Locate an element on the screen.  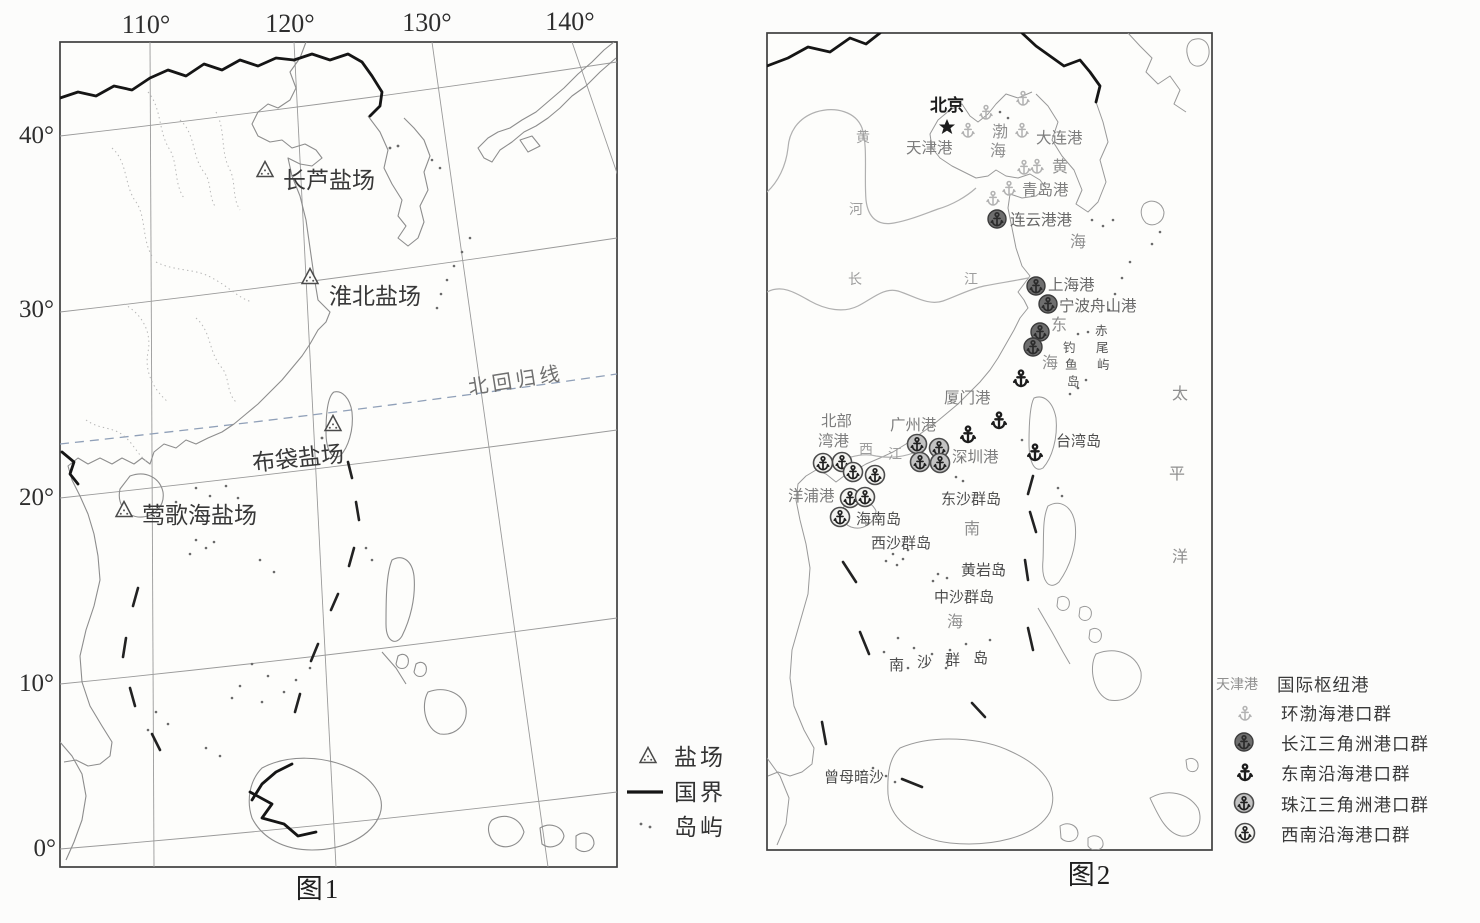
island-label-nansha-4: 岛 is located at coordinates (980, 658).